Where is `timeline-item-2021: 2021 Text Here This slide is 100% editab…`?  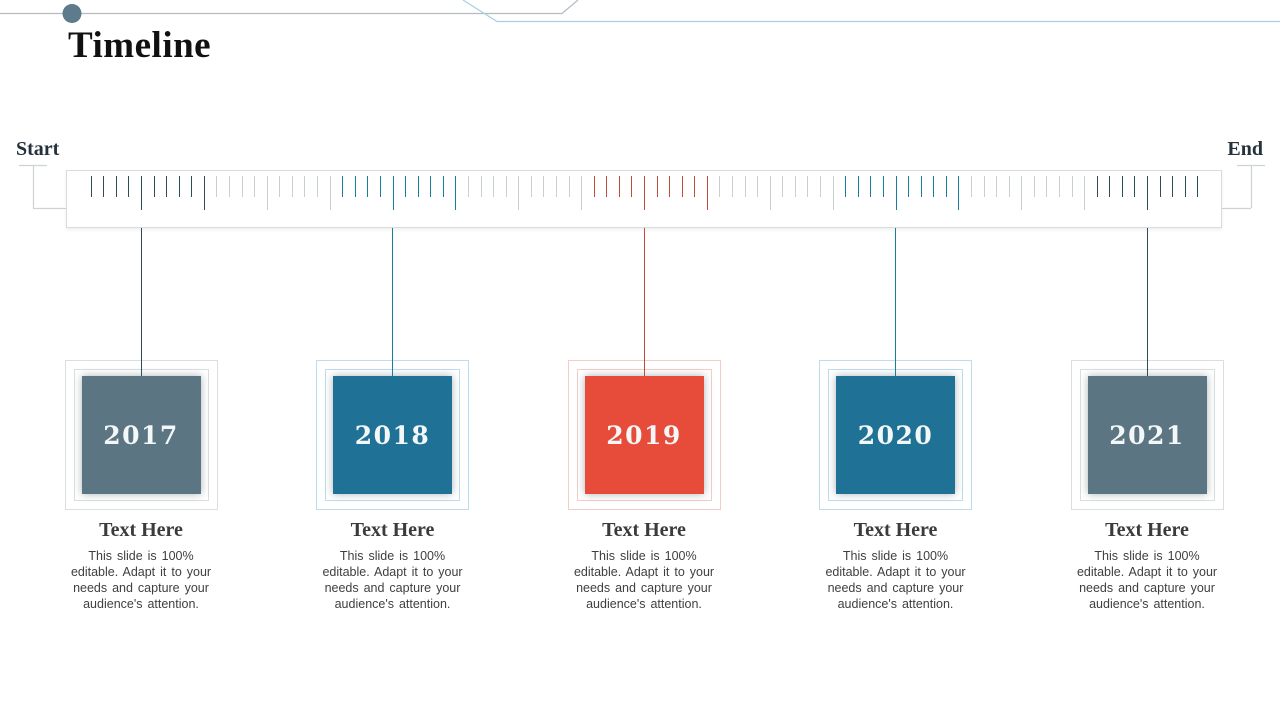 timeline-item-2021: 2021 Text Here This slide is 100% editab… is located at coordinates (1147, 486).